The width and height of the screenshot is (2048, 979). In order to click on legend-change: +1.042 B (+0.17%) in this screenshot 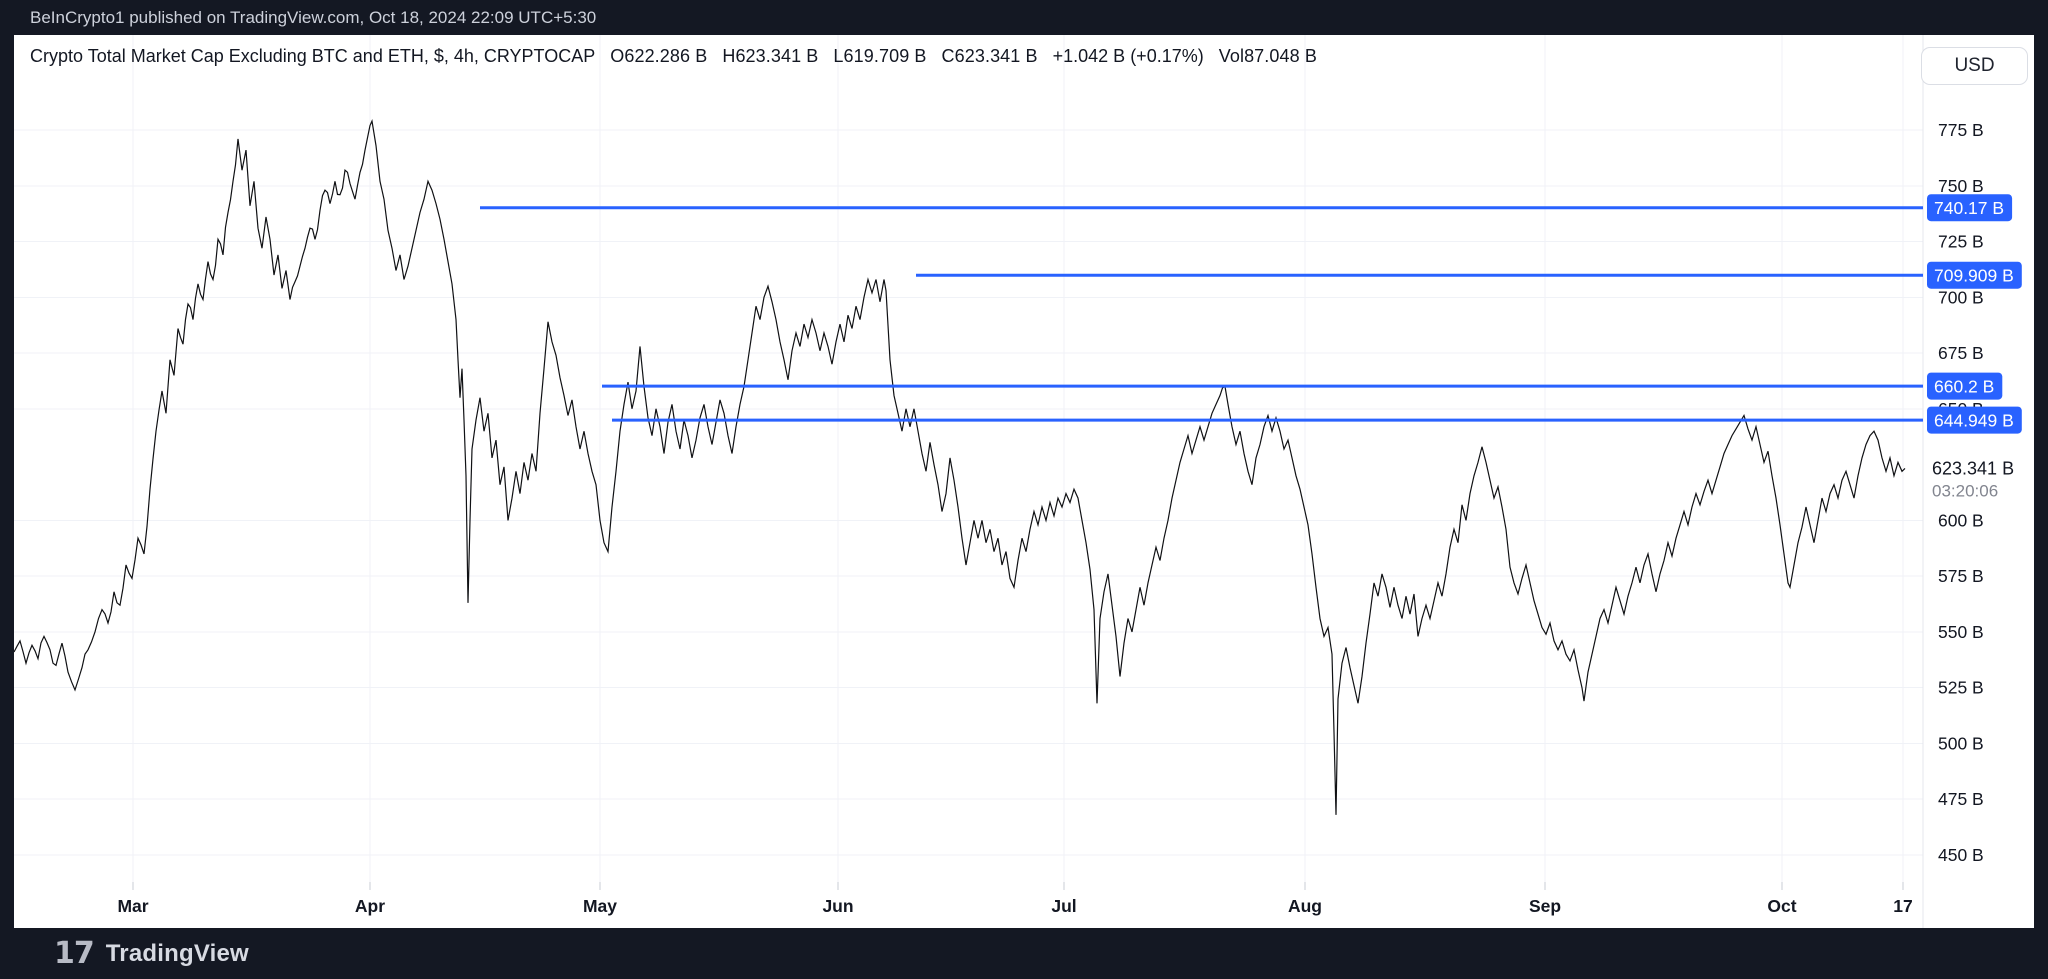, I will do `click(1128, 56)`.